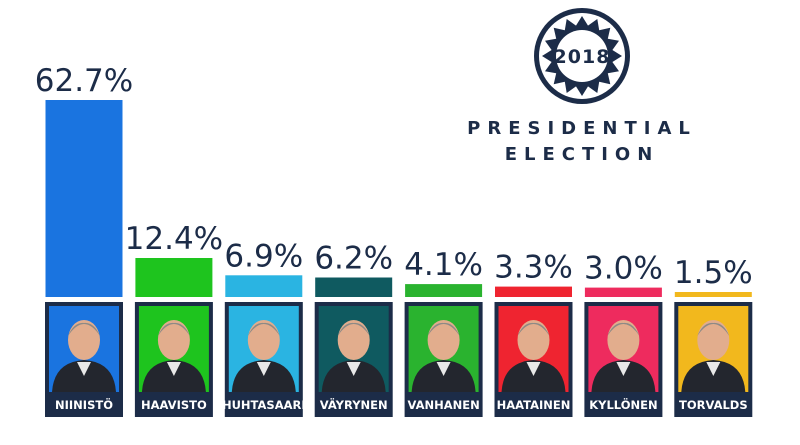 The width and height of the screenshot is (800, 445). I want to click on value-label: 12.4%, so click(174, 239).